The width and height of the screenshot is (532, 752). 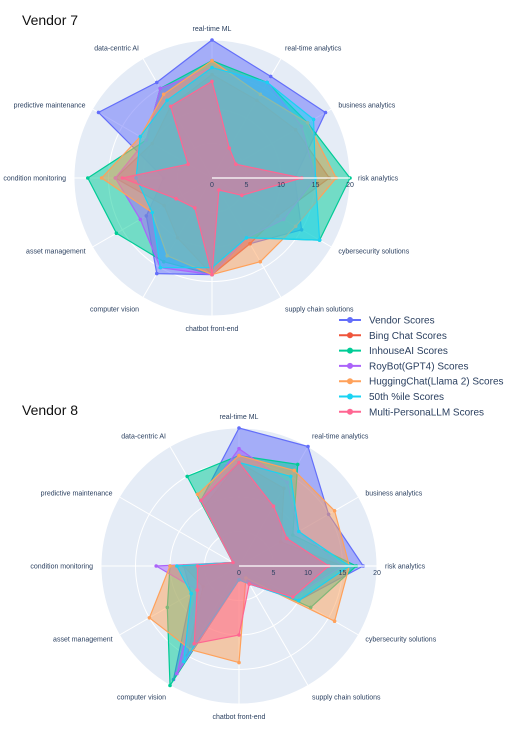 I want to click on legend-label: RoyBot(GPT4) Scores, so click(x=418, y=366).